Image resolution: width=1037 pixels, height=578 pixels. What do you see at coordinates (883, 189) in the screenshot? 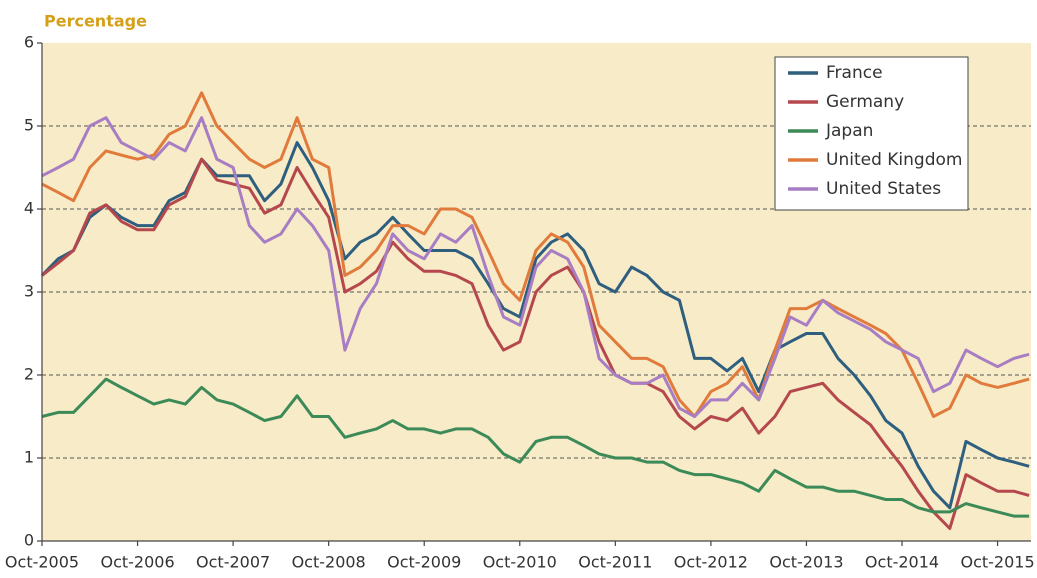
I see `legend-label: United States` at bounding box center [883, 189].